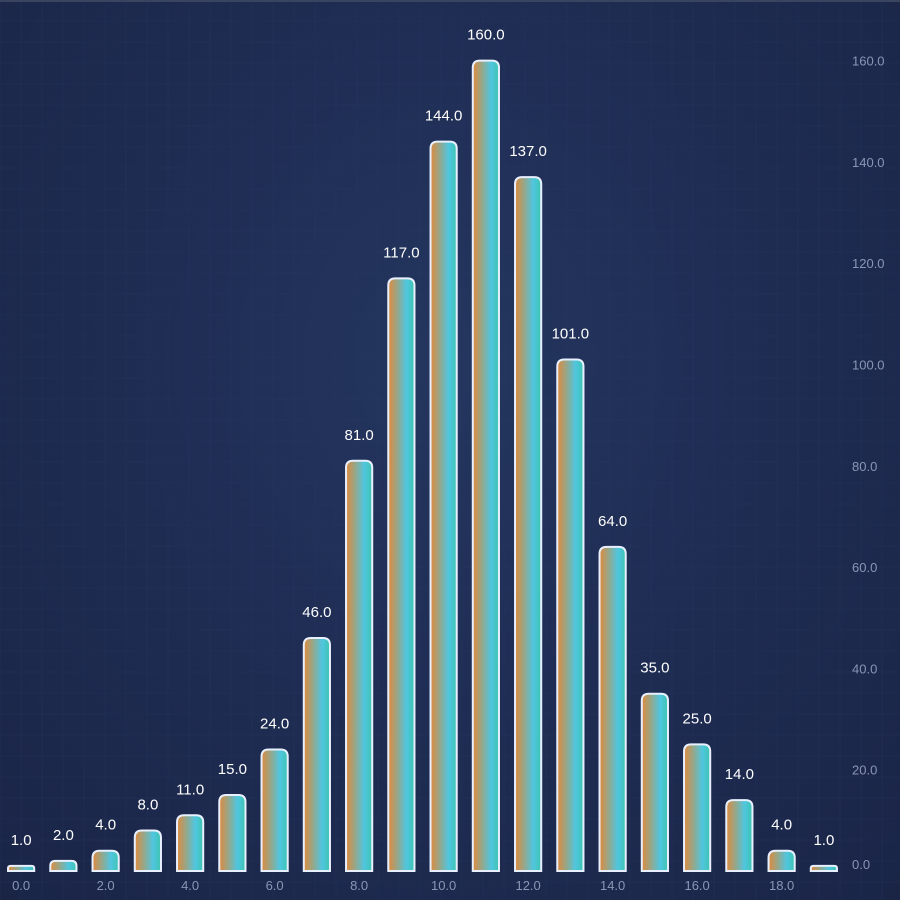  I want to click on x-axis: 0.0 2.0 4.0 6.0 8.0 10.0 12.0 14.0 16.0 18.0, so click(403, 885).